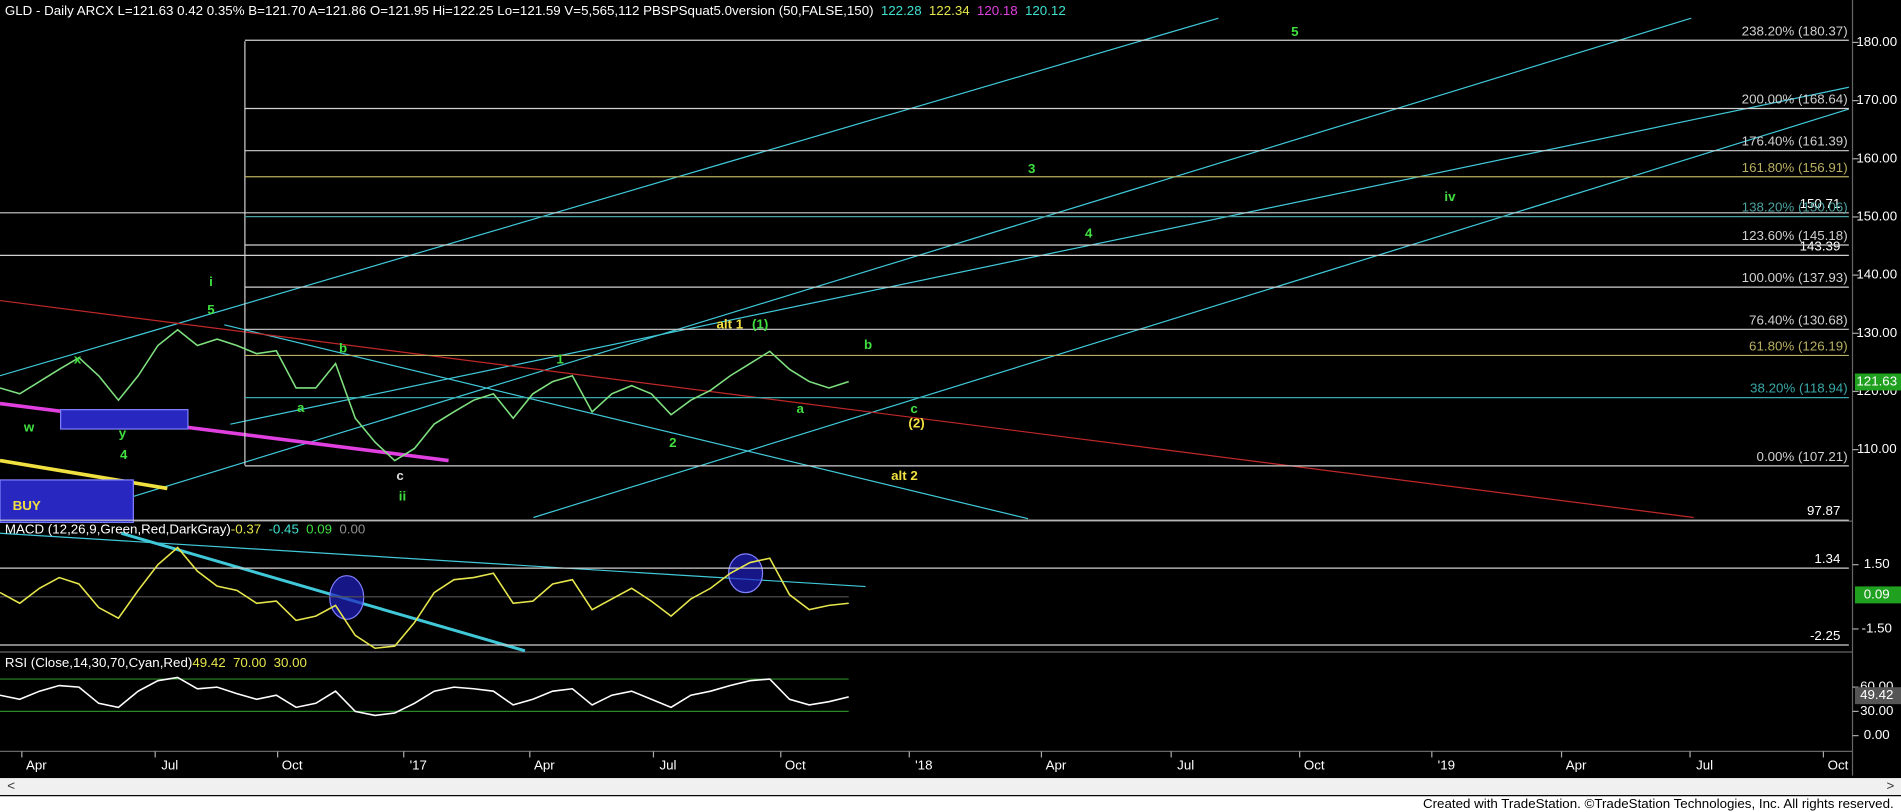 This screenshot has height=812, width=1901. What do you see at coordinates (949, 9) in the screenshot?
I see `header-segment: 122.34` at bounding box center [949, 9].